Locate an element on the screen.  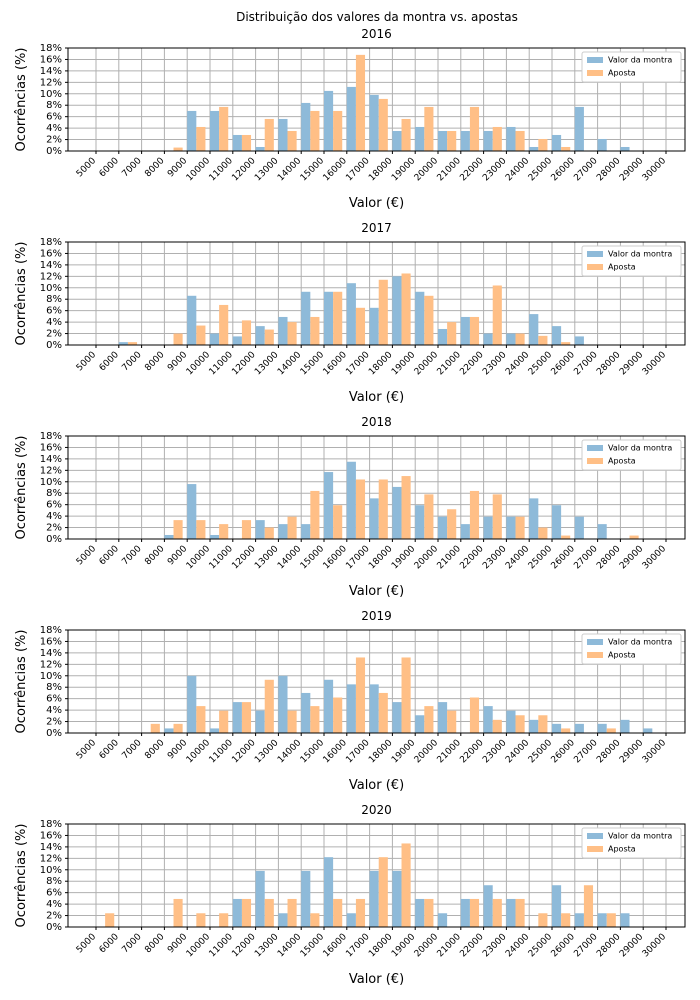
y-tick-label: 18% is located at coordinates (51, 824).